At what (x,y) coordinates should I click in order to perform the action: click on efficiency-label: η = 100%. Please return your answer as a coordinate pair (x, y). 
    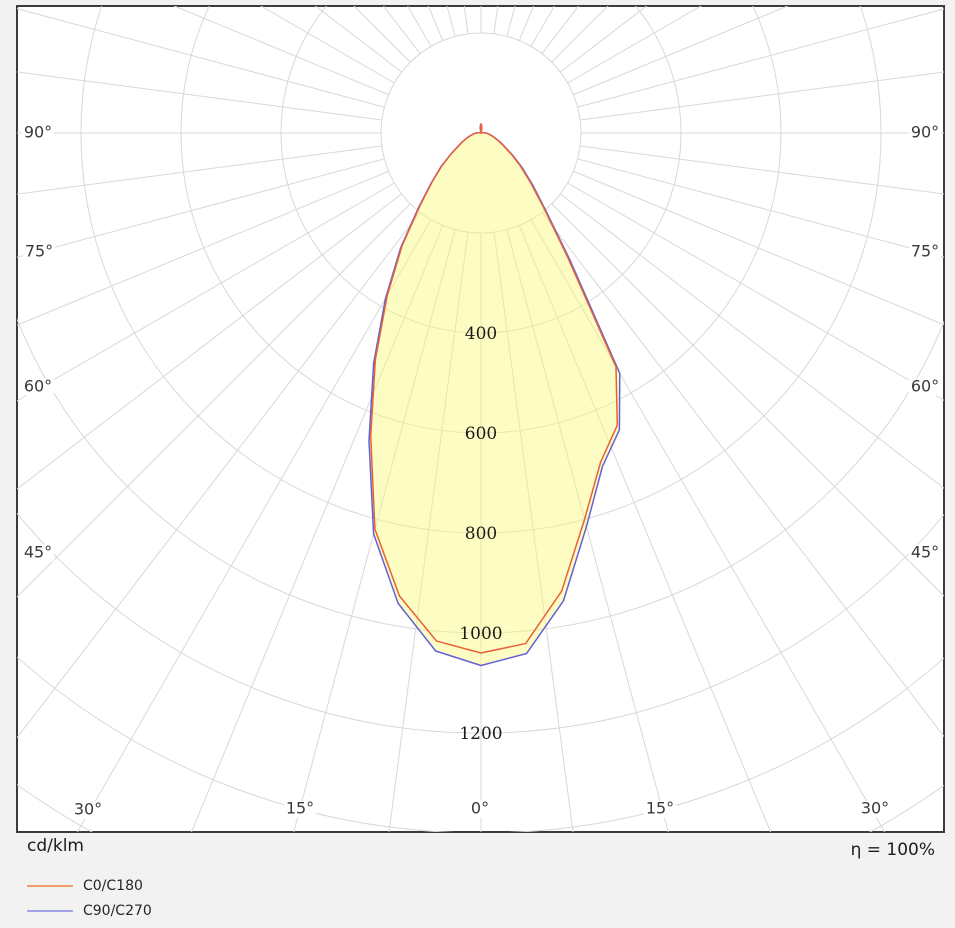
    Looking at the image, I should click on (892, 850).